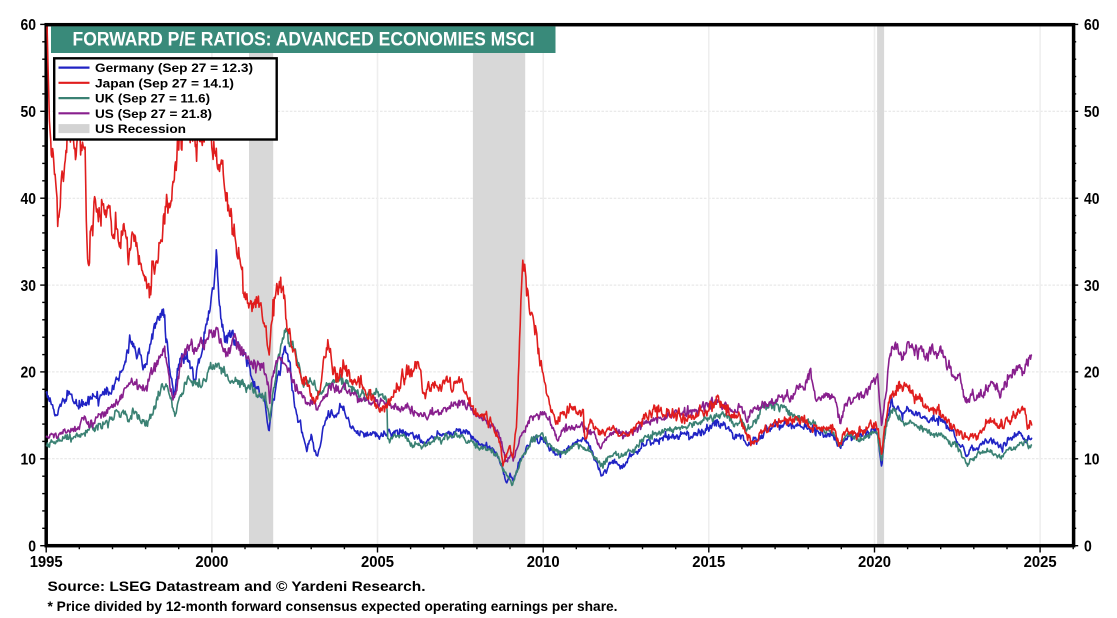  I want to click on svg-text: Japan (Sep 27 = 14.1), so click(164, 83).